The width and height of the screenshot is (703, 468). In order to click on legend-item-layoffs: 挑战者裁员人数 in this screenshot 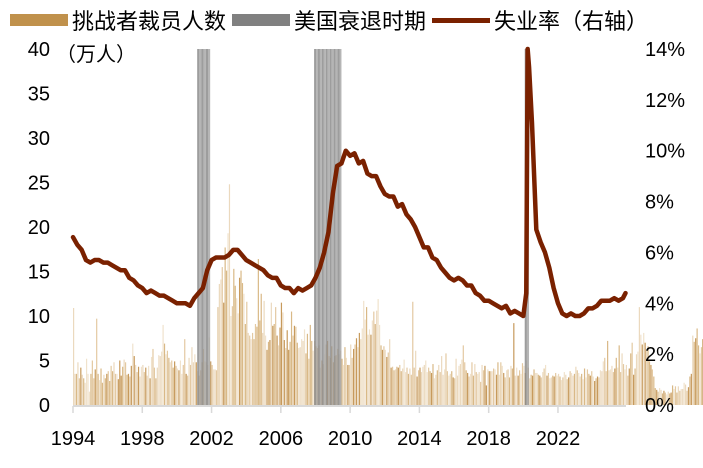, I will do `click(118, 20)`.